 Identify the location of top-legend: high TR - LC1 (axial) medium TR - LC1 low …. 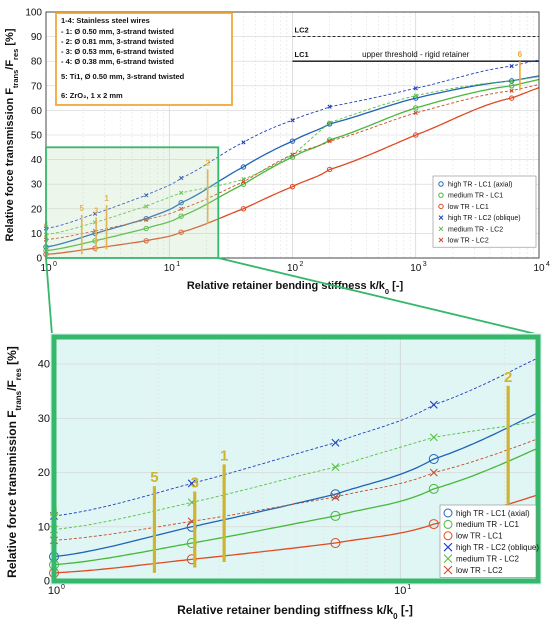
(484, 211).